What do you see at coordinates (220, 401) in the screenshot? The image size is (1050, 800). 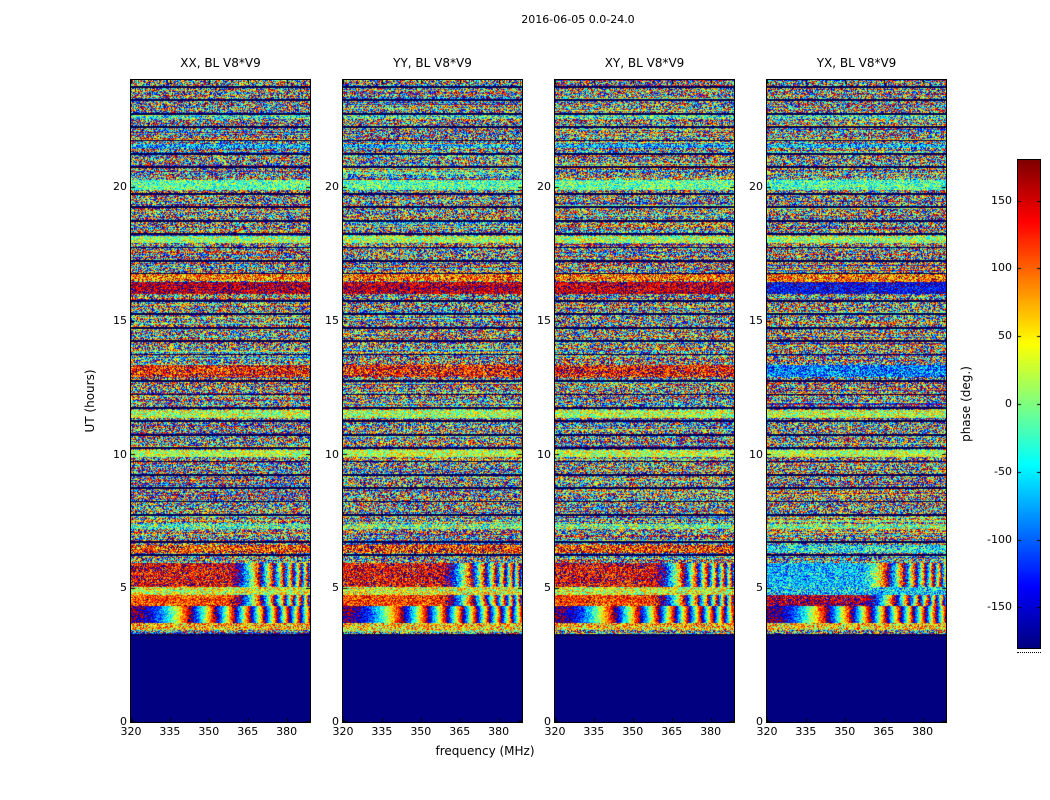 I see `heatmap-canvas-xx` at bounding box center [220, 401].